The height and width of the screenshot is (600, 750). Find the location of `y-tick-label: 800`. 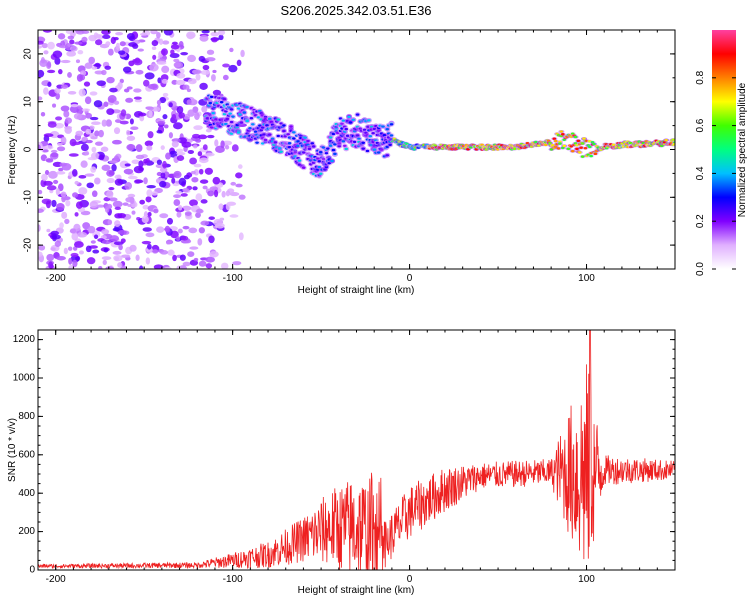

y-tick-label: 800 is located at coordinates (26, 416).